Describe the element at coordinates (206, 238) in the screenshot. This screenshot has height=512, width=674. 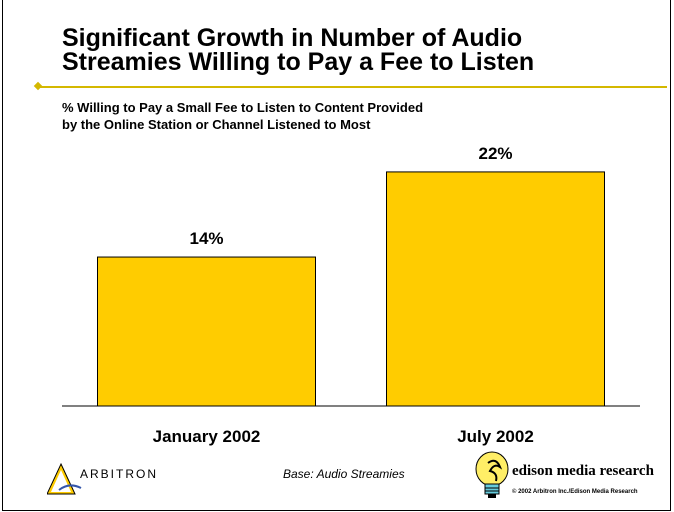
I see `bar-value-label-1: 14%` at that location.